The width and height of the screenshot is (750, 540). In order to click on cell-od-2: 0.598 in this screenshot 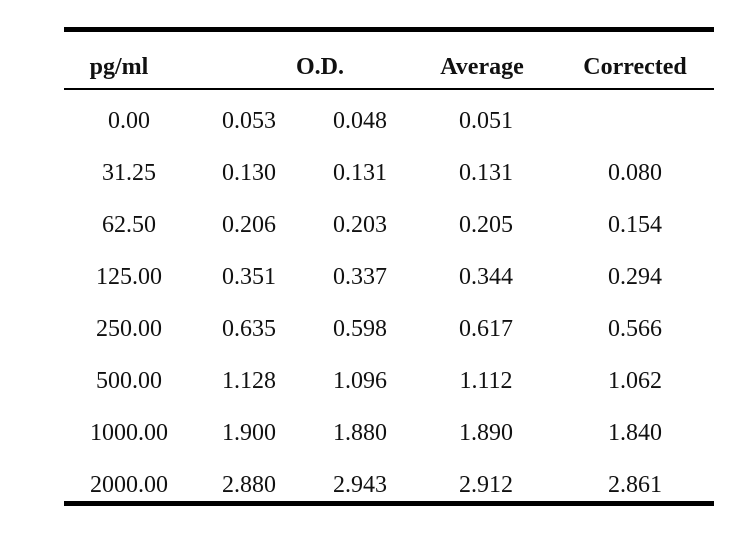, I will do `click(360, 329)`.